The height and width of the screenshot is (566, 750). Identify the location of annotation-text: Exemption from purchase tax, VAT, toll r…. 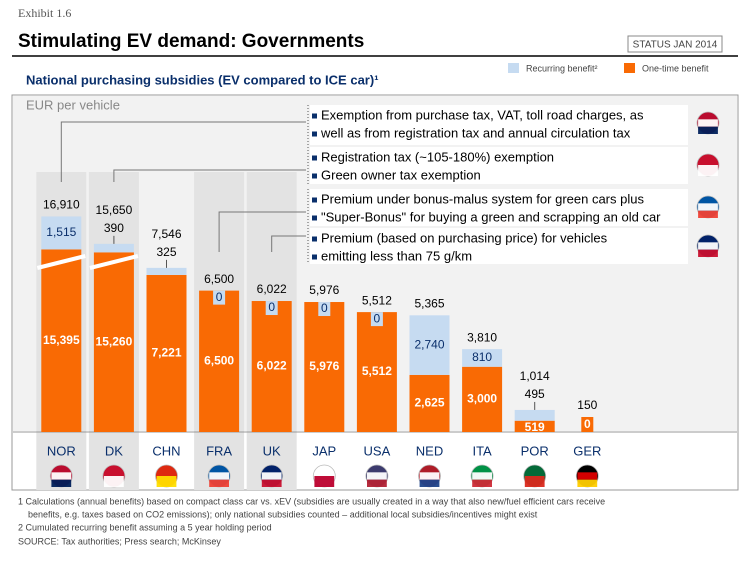
(482, 114).